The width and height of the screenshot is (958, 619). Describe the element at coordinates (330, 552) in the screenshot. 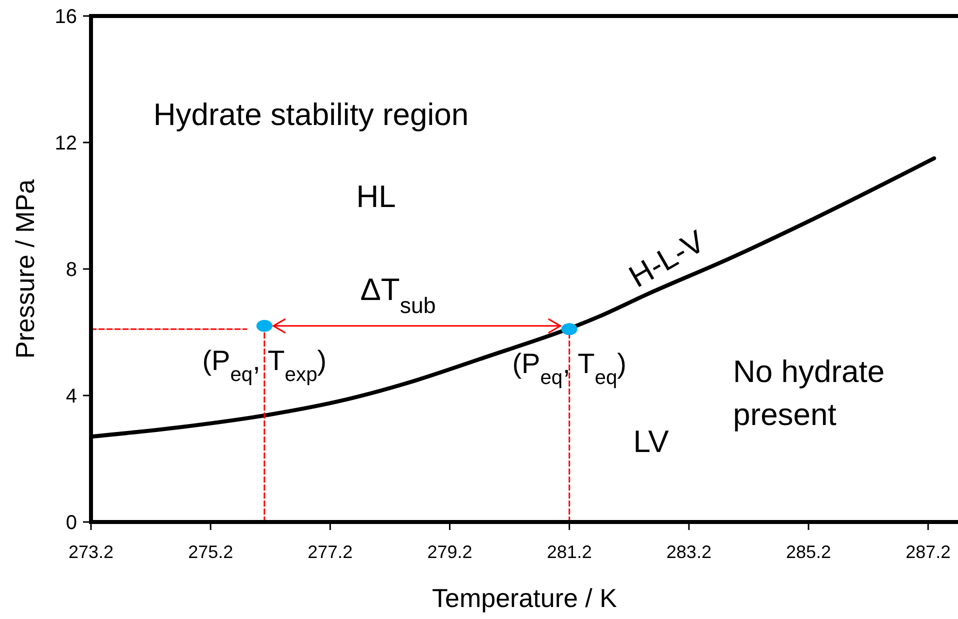

I see `x-tick-label: 277.2` at that location.